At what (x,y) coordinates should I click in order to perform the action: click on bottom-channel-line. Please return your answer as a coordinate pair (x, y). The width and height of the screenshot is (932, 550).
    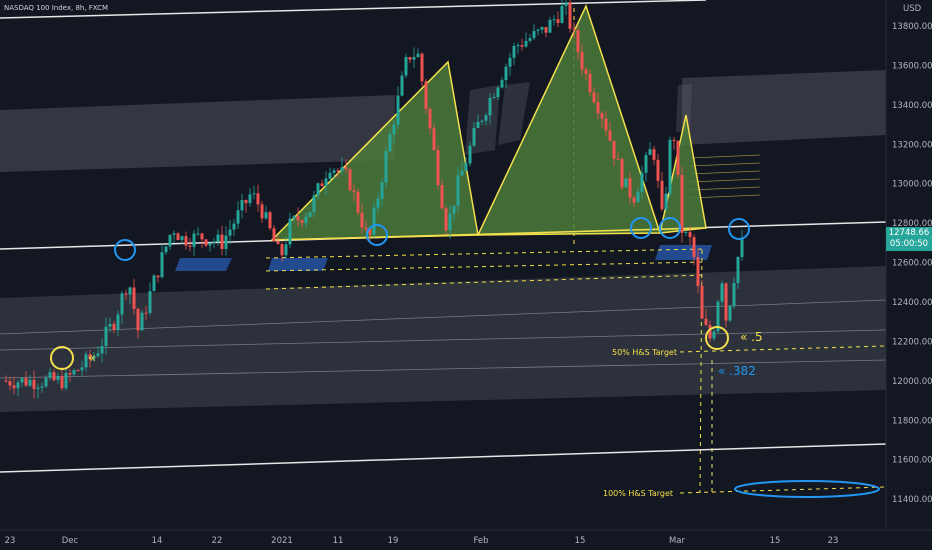
    Looking at the image, I should click on (443, 458).